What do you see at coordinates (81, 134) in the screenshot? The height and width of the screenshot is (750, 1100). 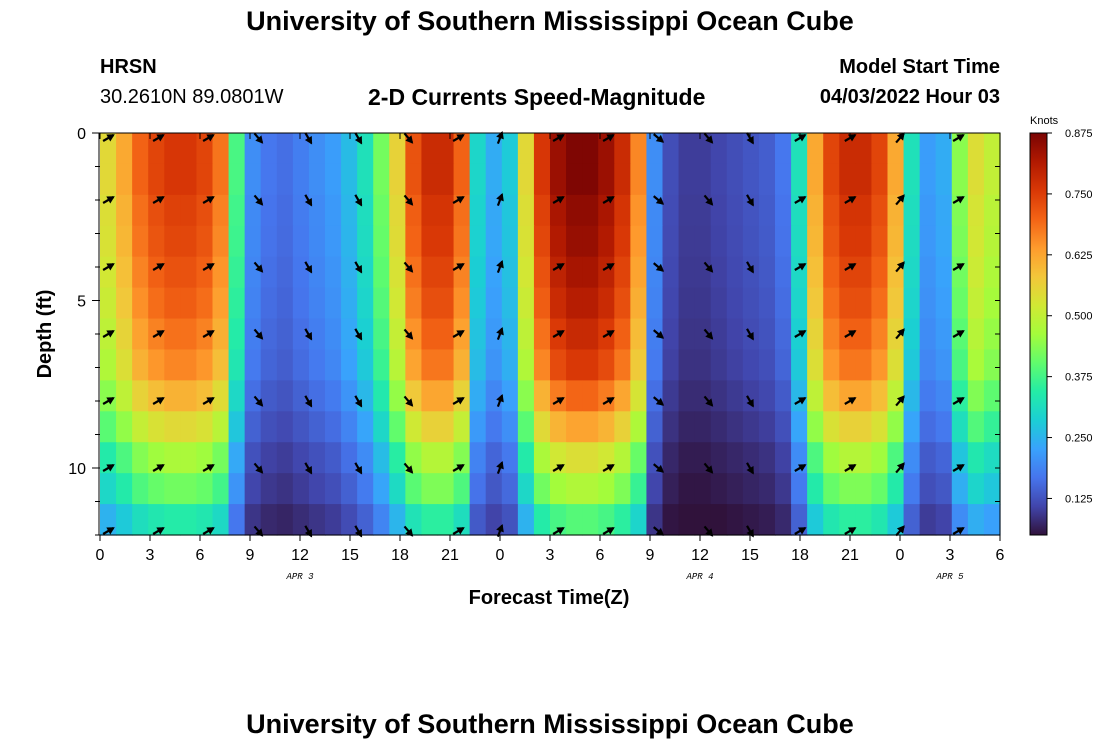 I see `y-tick-label: 0` at bounding box center [81, 134].